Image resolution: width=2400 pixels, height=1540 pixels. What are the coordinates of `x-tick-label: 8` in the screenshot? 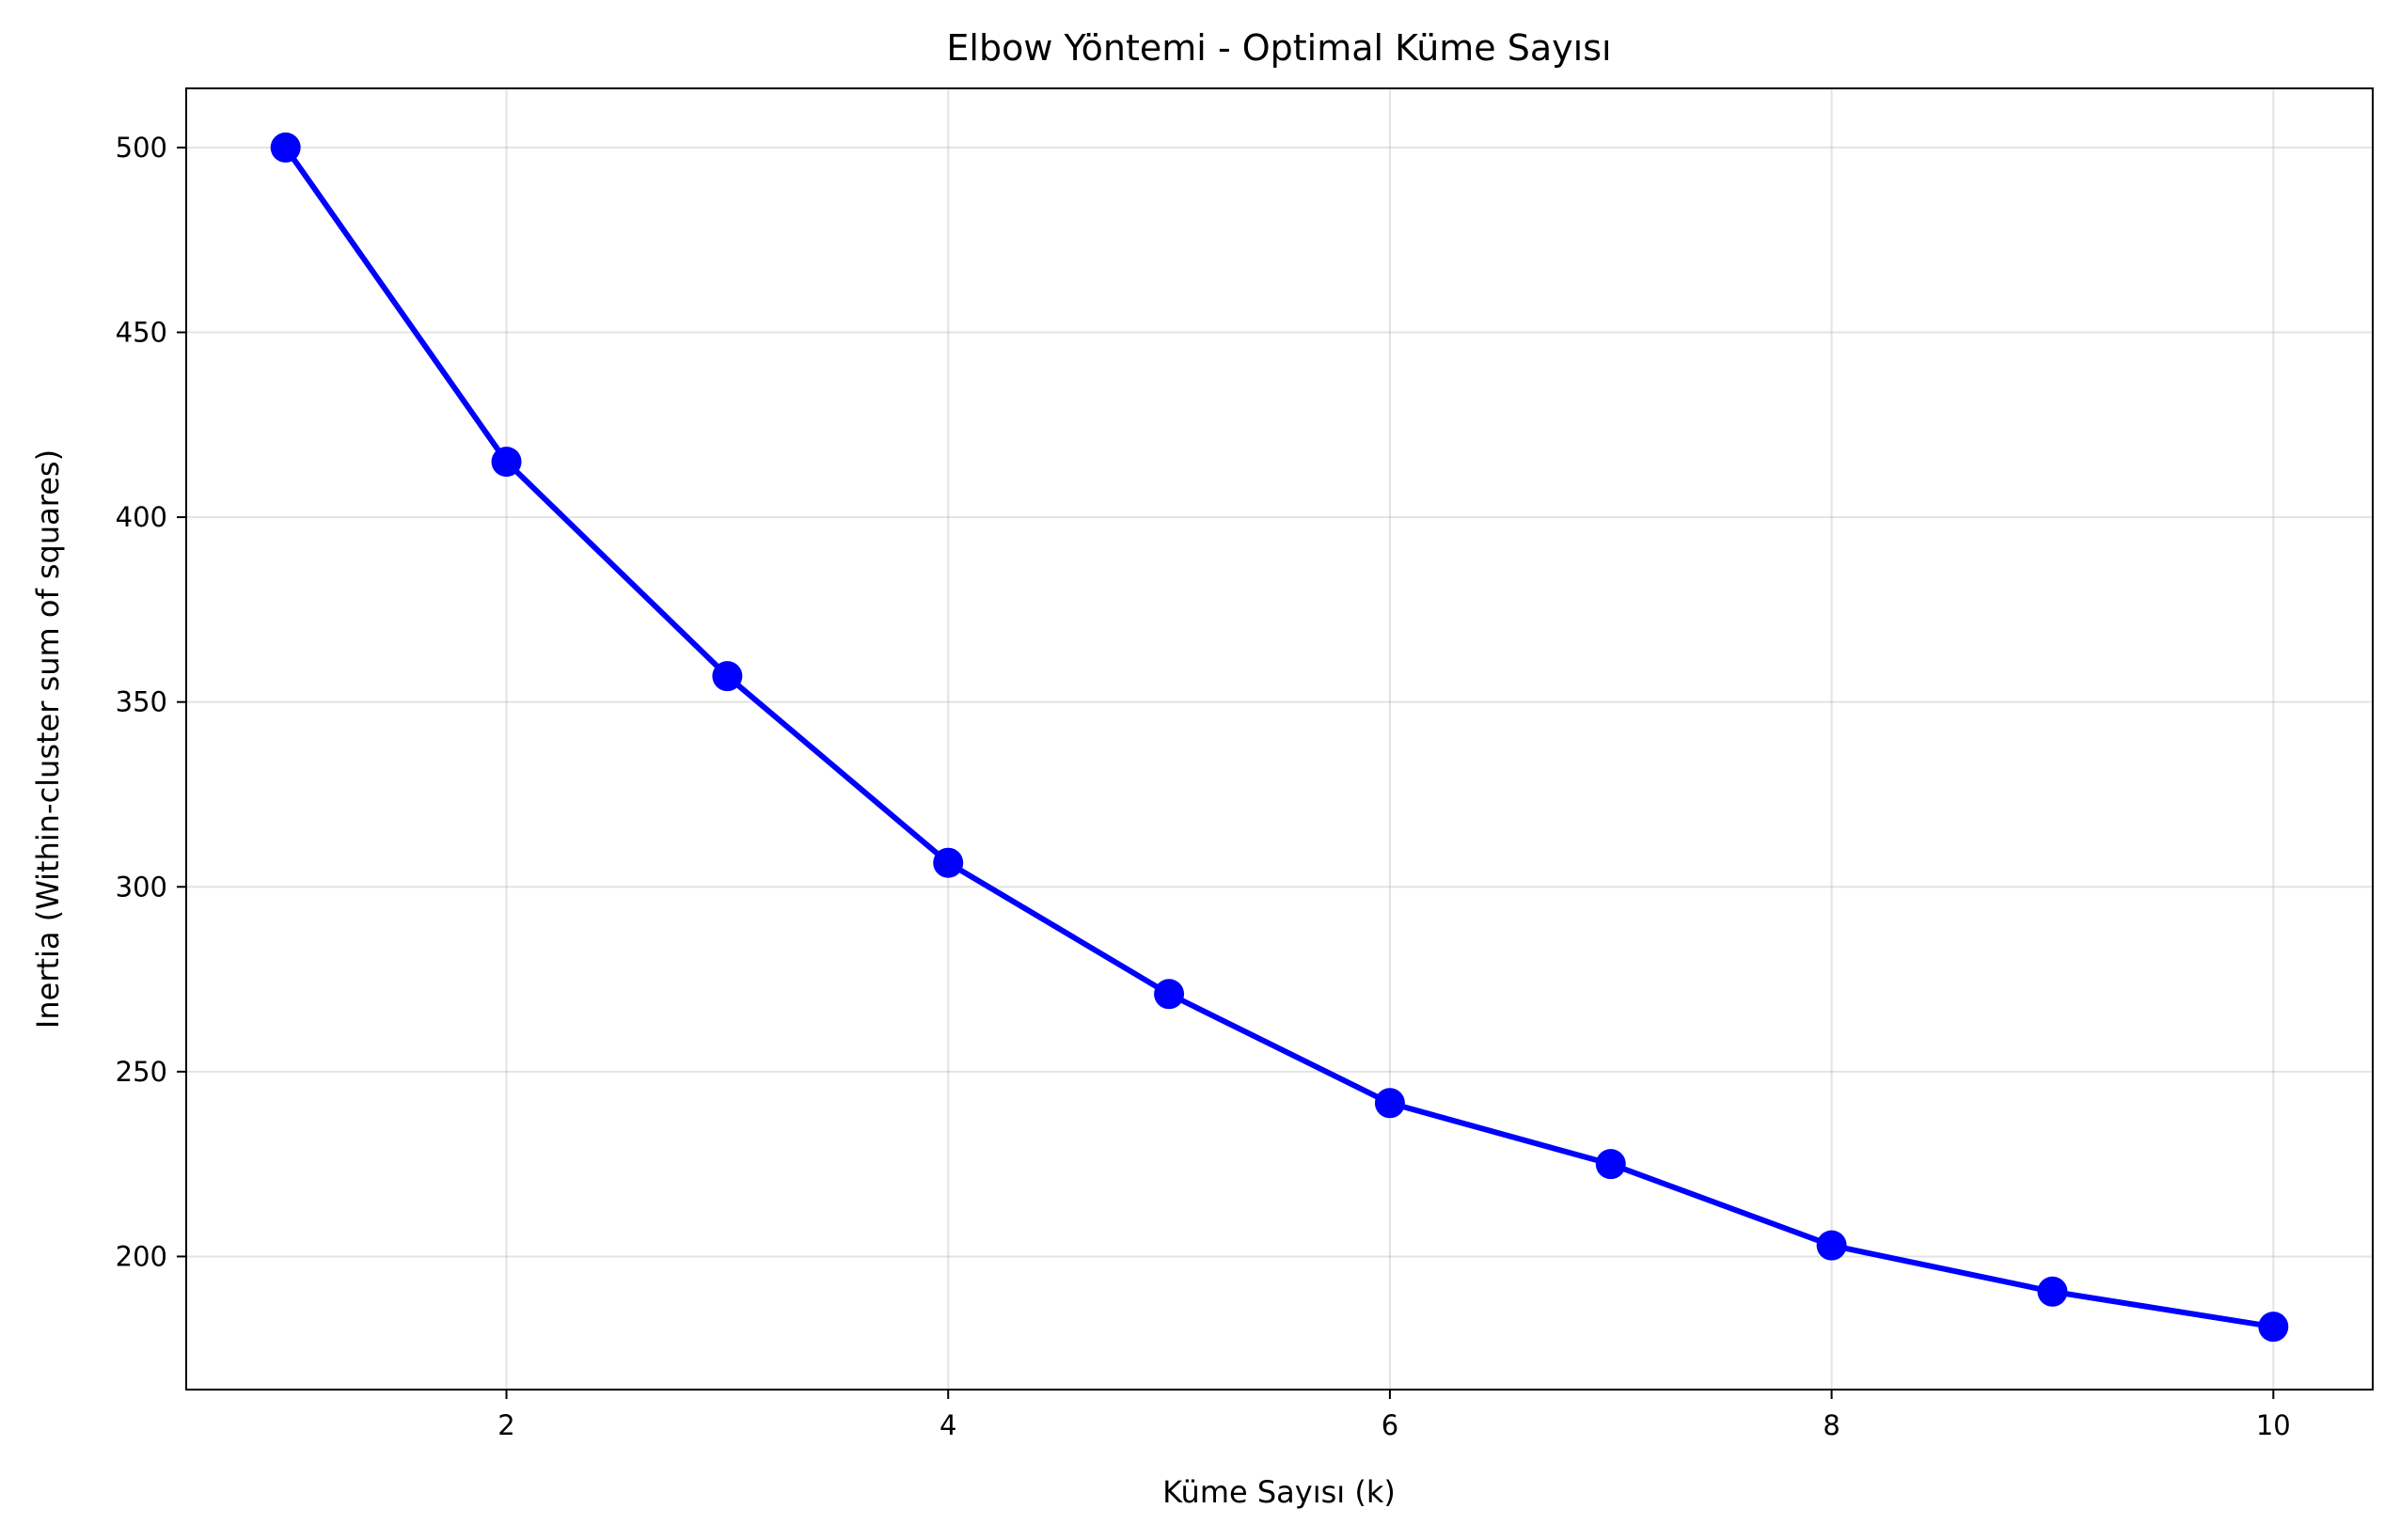 It's located at (1831, 1425).